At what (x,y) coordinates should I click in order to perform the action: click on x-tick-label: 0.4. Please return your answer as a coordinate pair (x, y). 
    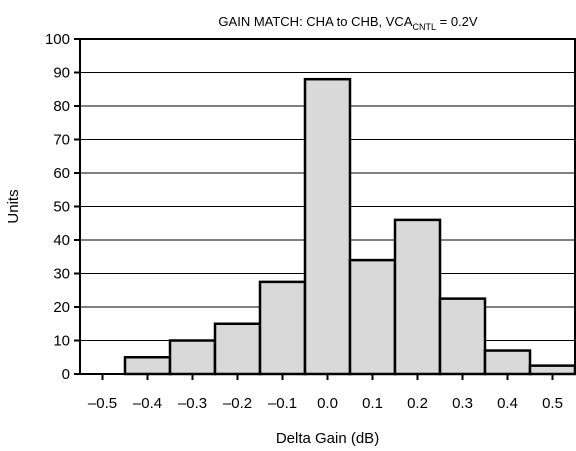
    Looking at the image, I should click on (507, 403).